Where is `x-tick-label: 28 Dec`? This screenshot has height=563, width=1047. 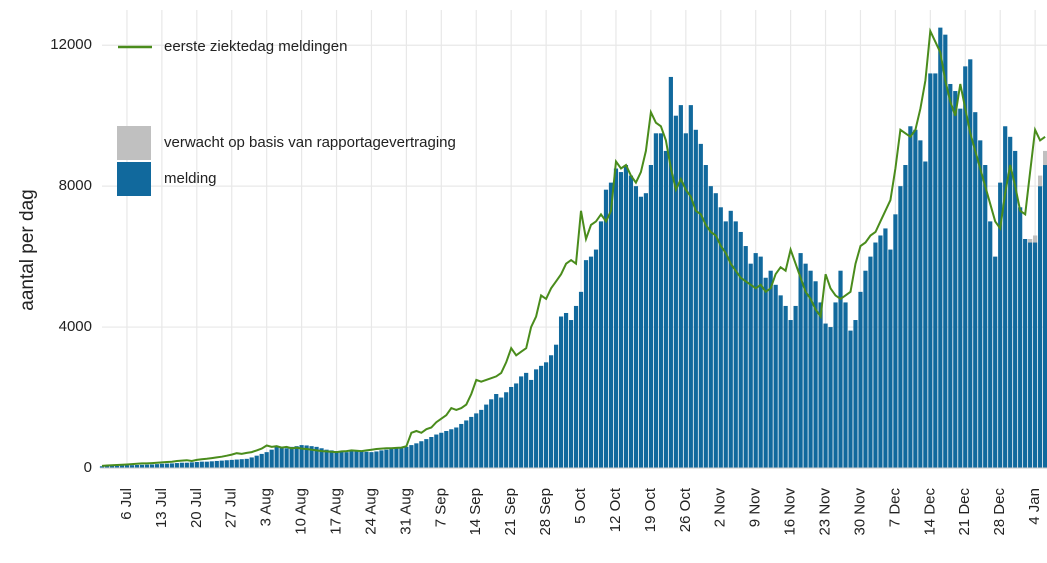 x-tick-label: 28 Dec is located at coordinates (999, 512).